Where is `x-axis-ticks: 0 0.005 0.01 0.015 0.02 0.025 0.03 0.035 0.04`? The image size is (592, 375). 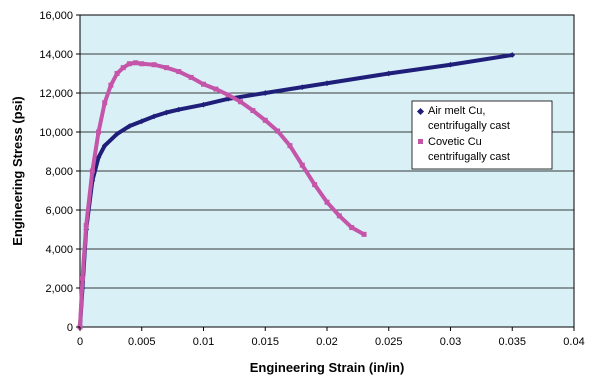
x-axis-ticks: 0 0.005 0.01 0.015 0.02 0.025 0.03 0.035 0.04 is located at coordinates (331, 337).